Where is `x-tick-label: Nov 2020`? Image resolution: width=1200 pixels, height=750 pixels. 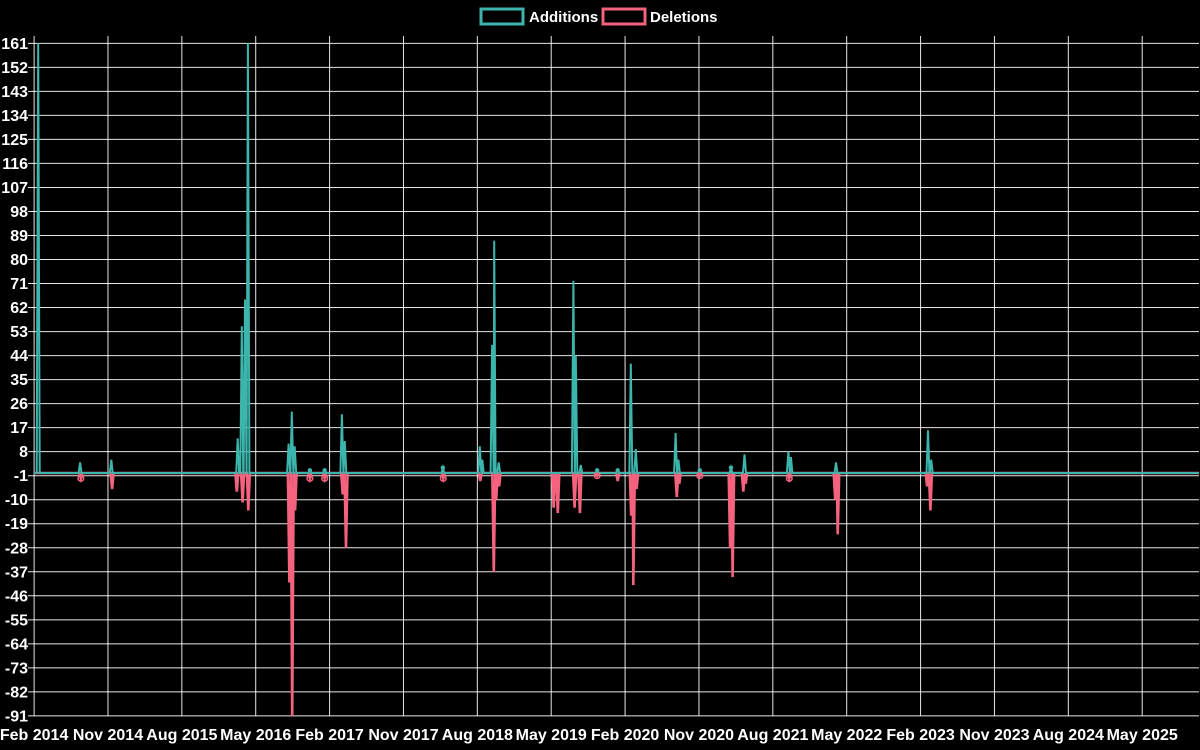
x-tick-label: Nov 2020 is located at coordinates (699, 735).